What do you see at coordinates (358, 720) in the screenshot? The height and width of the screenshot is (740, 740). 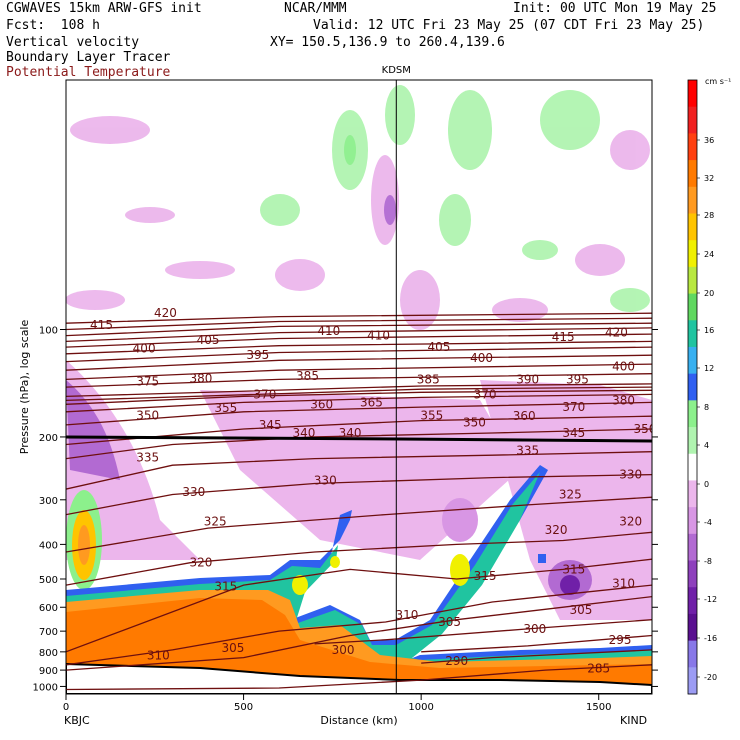 I see `x-axis-title: Distance (km)` at bounding box center [358, 720].